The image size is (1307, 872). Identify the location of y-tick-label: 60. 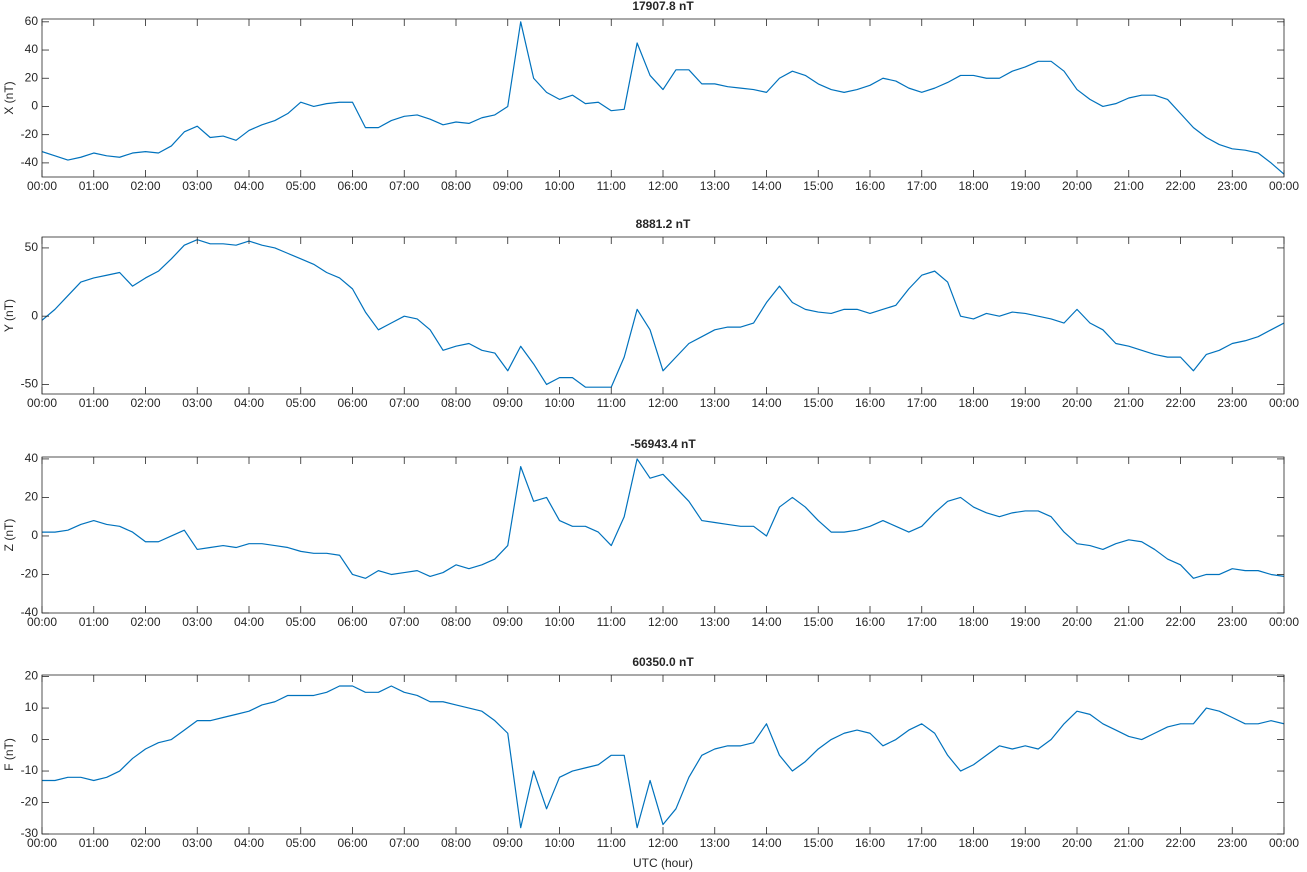
(32, 21).